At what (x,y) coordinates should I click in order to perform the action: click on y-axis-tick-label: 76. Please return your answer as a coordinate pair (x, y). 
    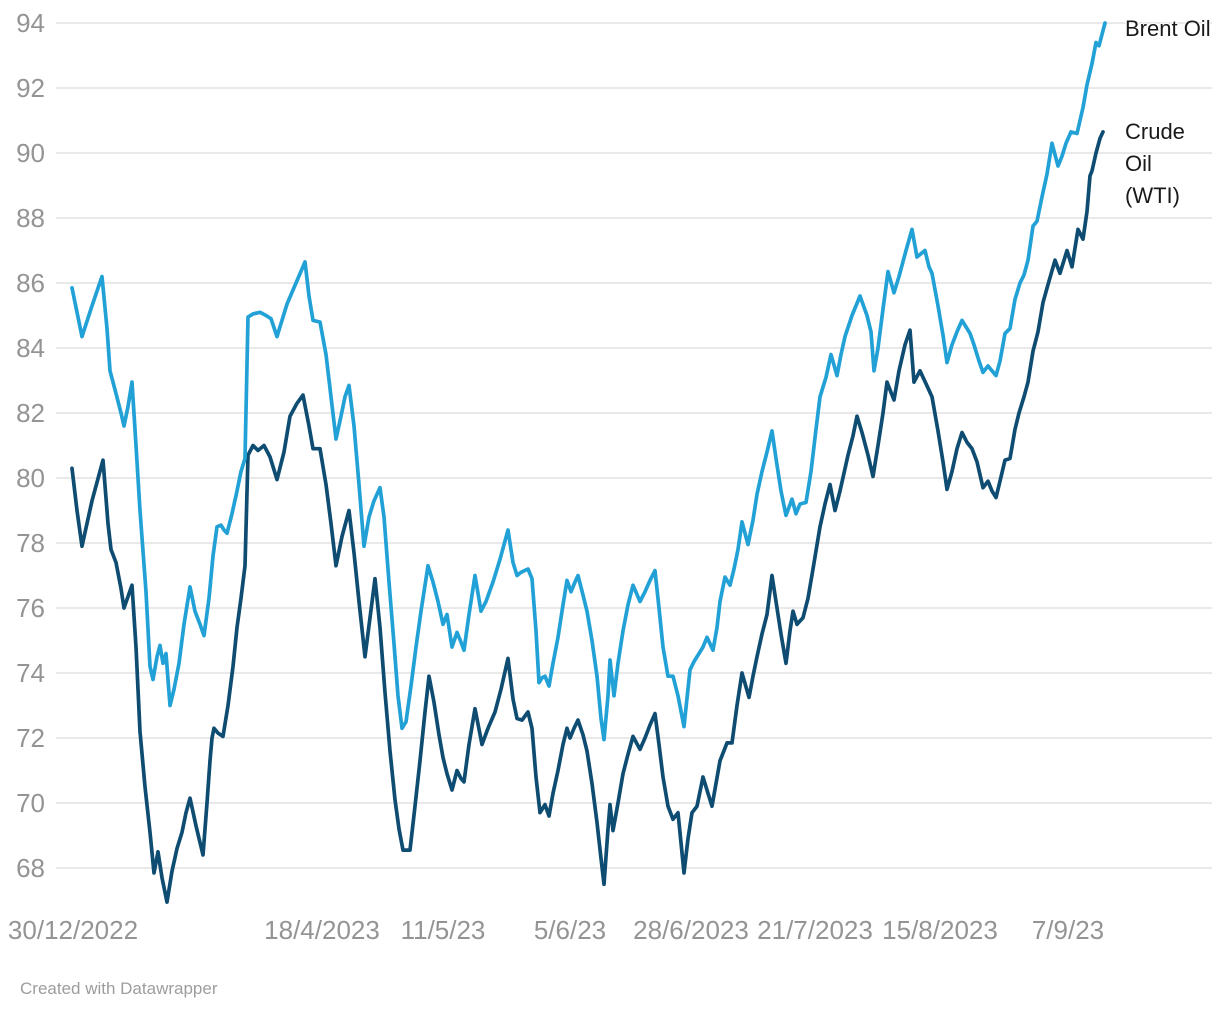
    Looking at the image, I should click on (30, 608).